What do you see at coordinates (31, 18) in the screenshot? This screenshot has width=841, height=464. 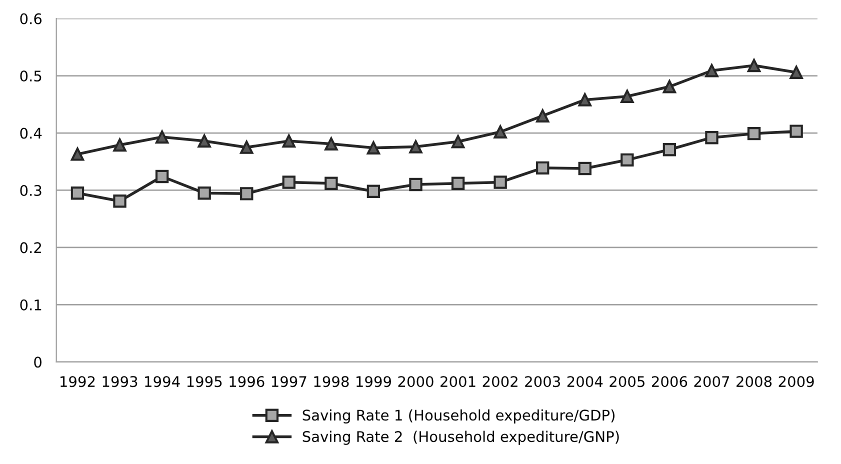 I see `y-tick-label: 0.6` at bounding box center [31, 18].